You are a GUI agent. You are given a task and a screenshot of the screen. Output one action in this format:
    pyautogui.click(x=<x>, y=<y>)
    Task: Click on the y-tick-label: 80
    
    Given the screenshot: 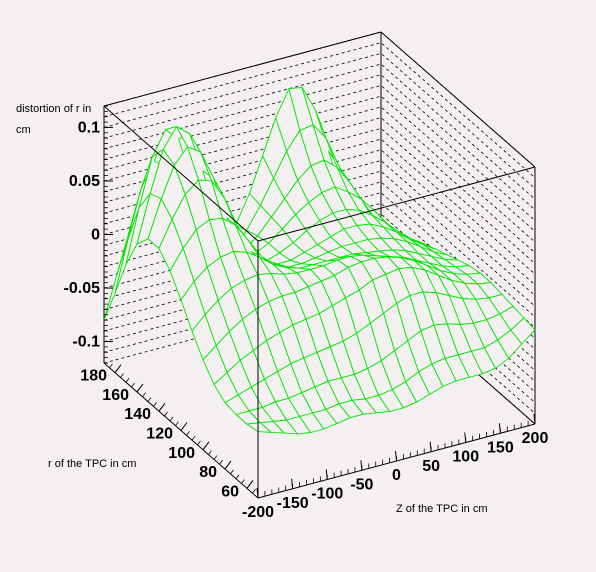 What is the action you would take?
    pyautogui.click(x=208, y=472)
    